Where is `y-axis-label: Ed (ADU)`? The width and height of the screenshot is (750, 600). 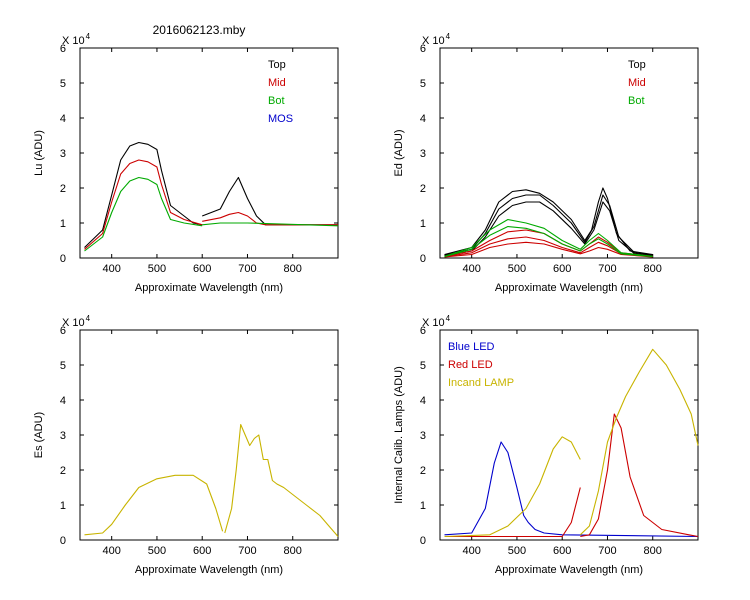
y-axis-label: Ed (ADU) is located at coordinates (399, 152).